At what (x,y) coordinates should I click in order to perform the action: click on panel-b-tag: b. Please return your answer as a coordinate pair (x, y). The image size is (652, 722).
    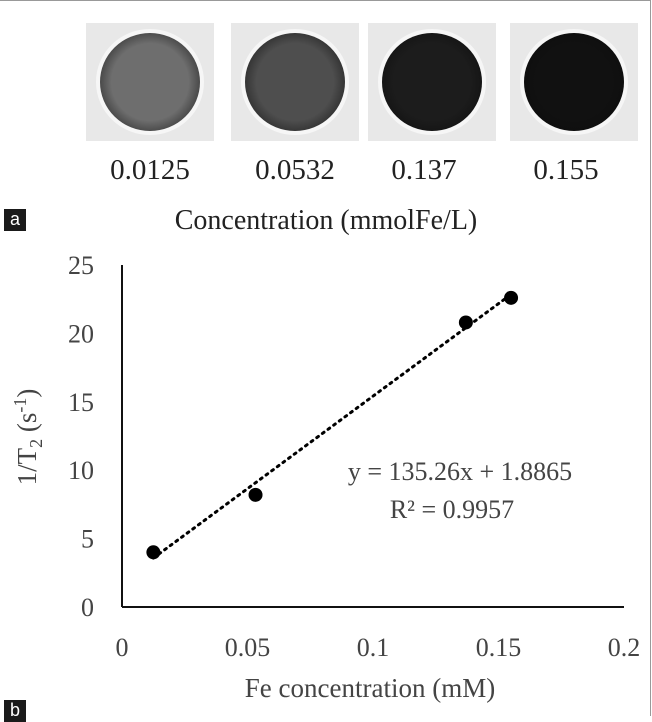
    Looking at the image, I should click on (15, 711).